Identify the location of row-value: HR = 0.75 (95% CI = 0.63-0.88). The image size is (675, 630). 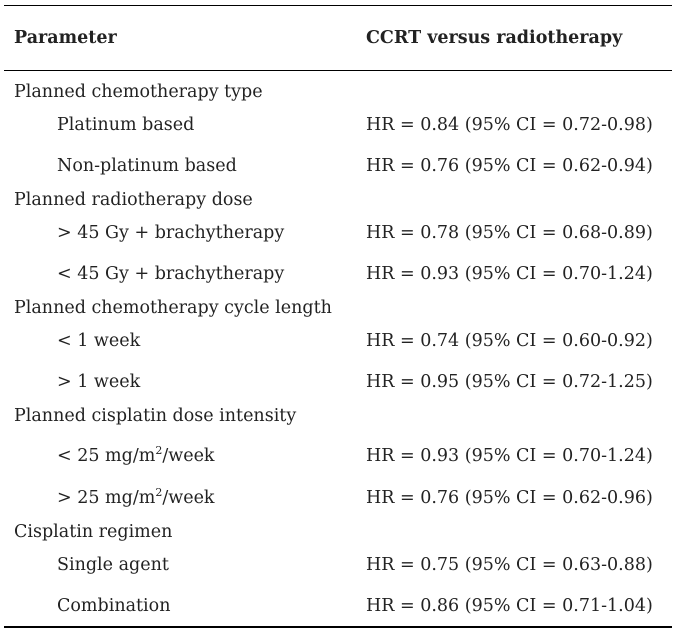
(509, 565).